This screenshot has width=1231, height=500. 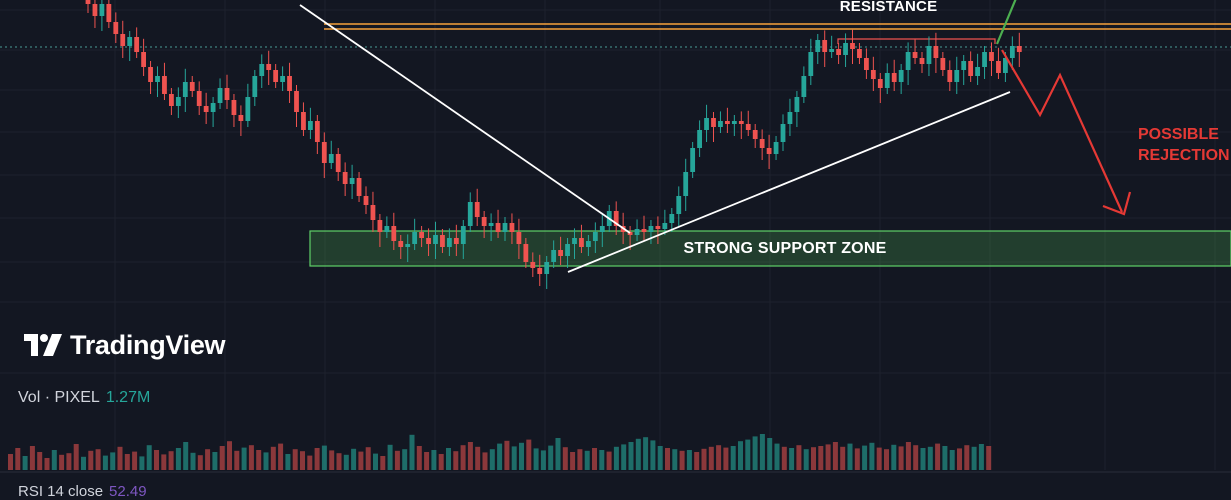 I want to click on brand-name: TradingView, so click(x=148, y=344).